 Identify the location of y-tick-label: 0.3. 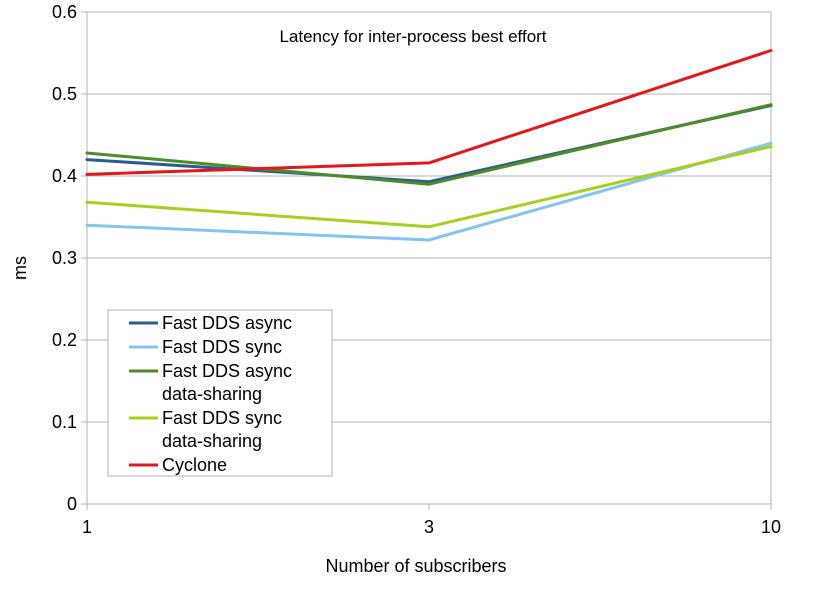
(64, 258).